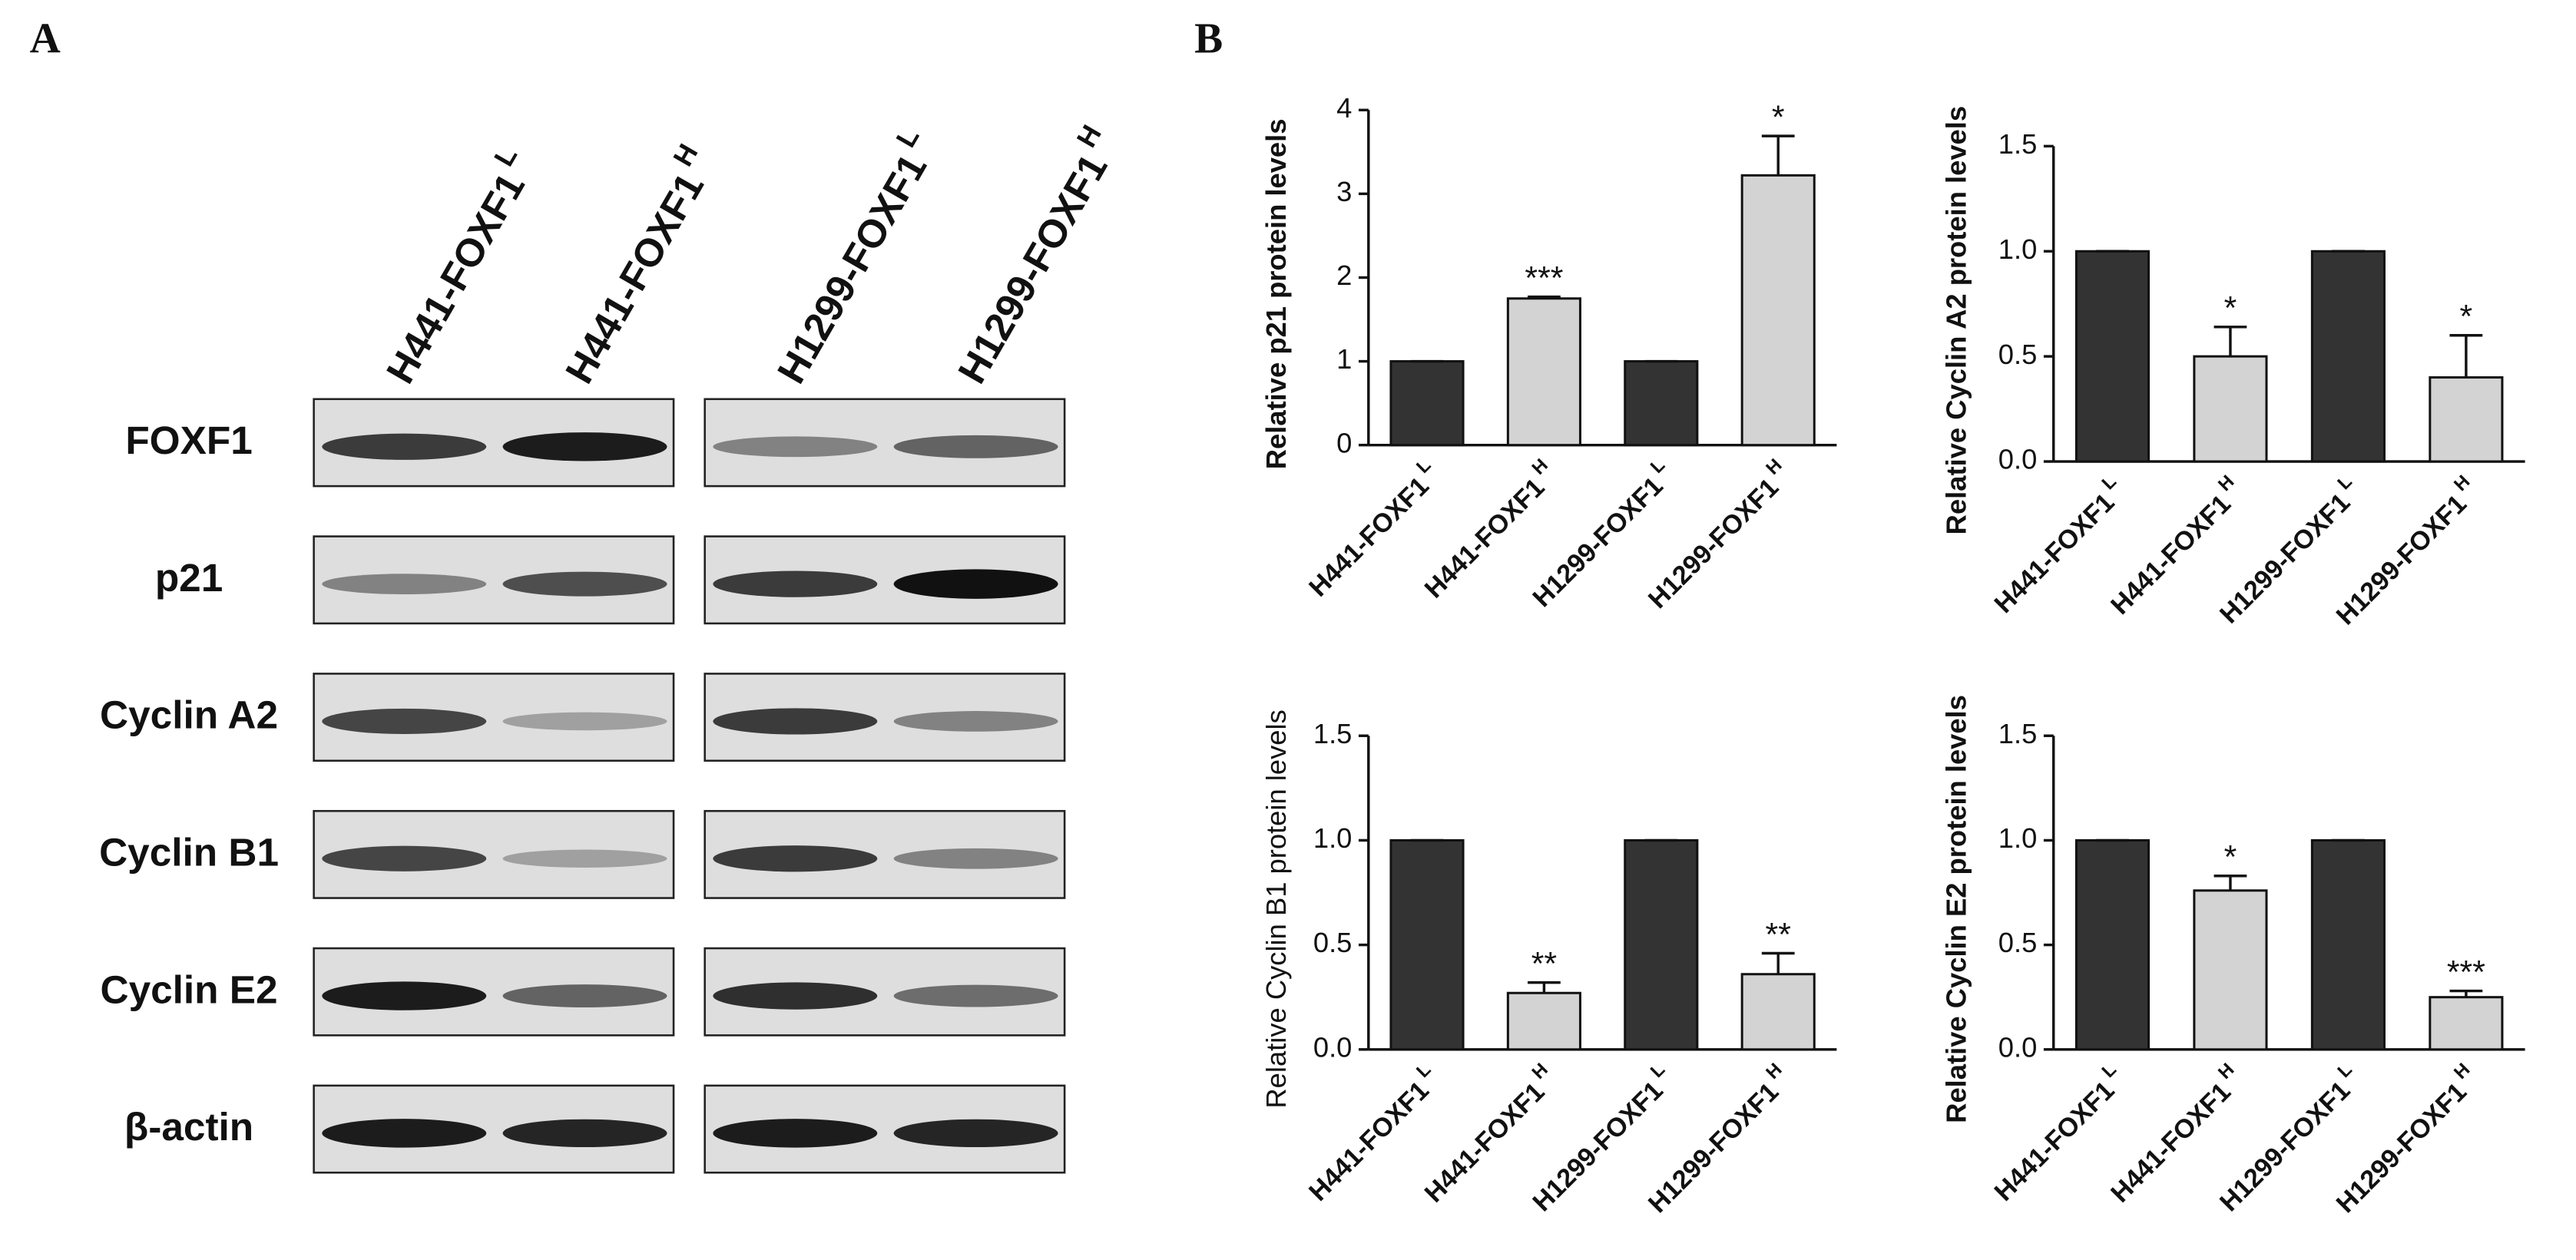 This screenshot has height=1260, width=2576. I want to click on blot-membrane, so click(885, 718).